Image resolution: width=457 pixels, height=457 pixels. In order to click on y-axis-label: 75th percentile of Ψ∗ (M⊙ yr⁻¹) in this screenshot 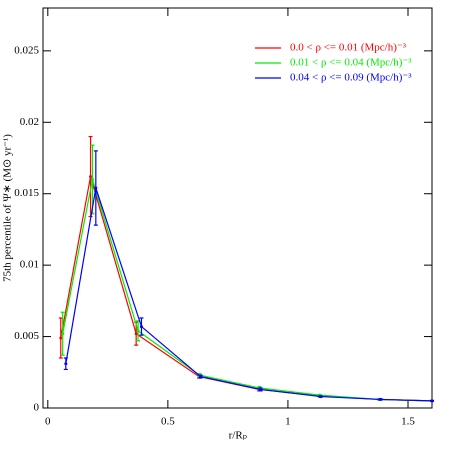, I will do `click(8, 208)`.